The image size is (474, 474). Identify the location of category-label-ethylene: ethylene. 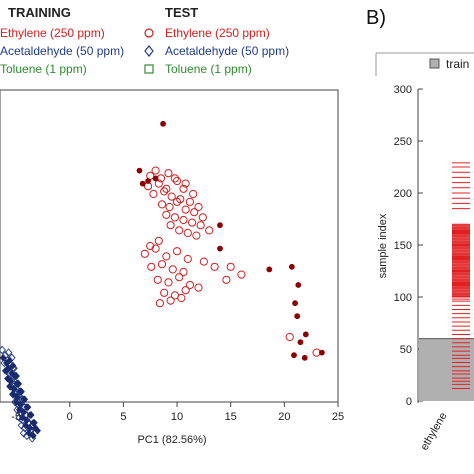
(433, 432).